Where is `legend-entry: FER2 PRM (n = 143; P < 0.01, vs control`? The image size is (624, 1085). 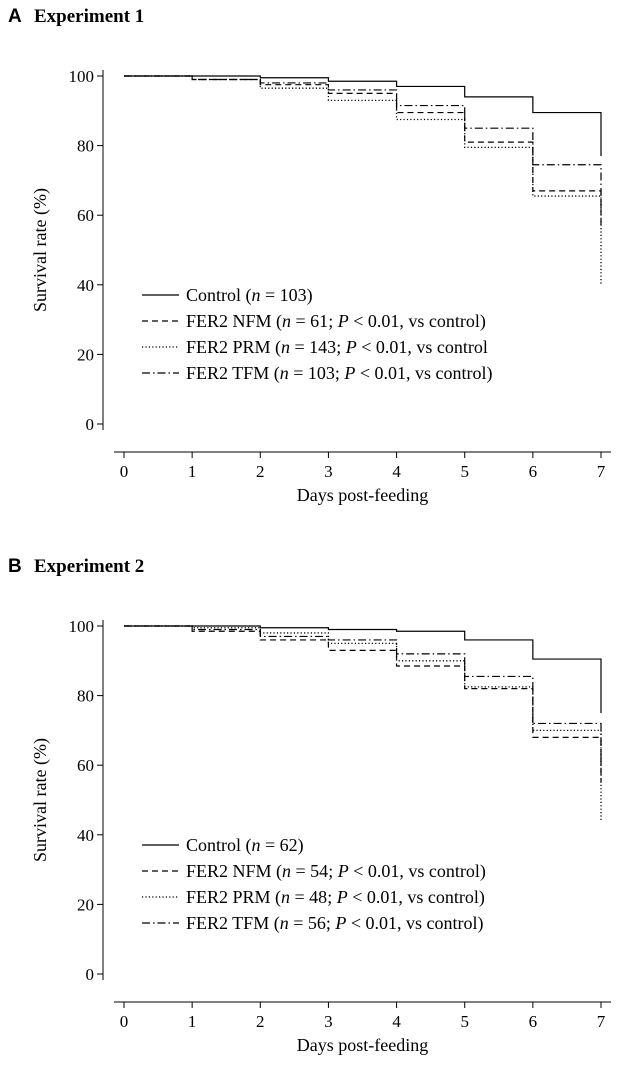
legend-entry: FER2 PRM (n = 143; P < 0.01, vs control is located at coordinates (337, 347).